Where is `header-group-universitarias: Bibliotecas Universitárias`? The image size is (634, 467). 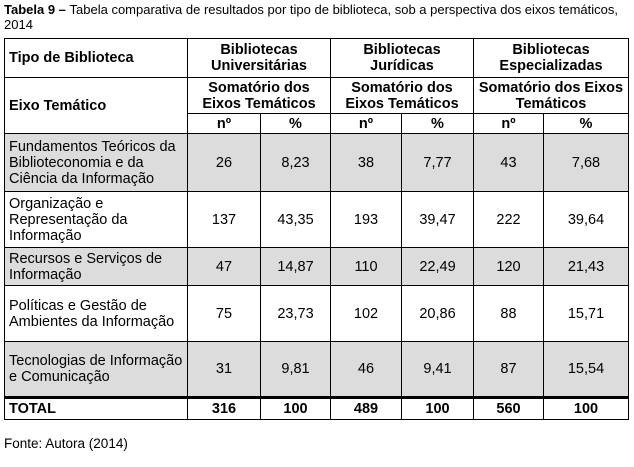 header-group-universitarias: Bibliotecas Universitárias is located at coordinates (259, 58).